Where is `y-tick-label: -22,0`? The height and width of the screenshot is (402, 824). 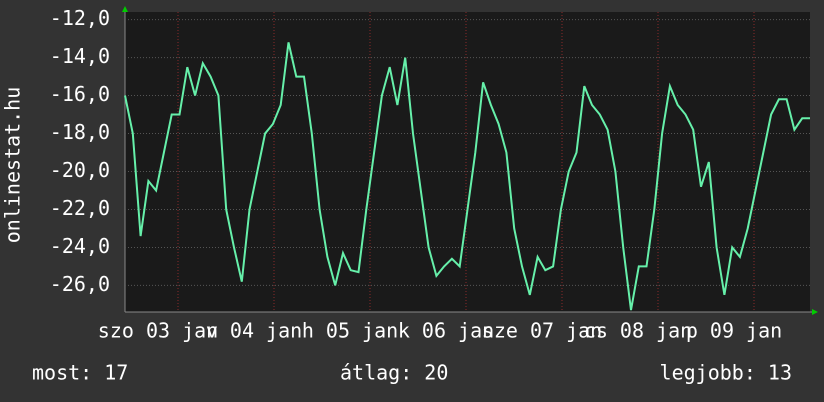 y-tick-label: -22,0 is located at coordinates (80, 208).